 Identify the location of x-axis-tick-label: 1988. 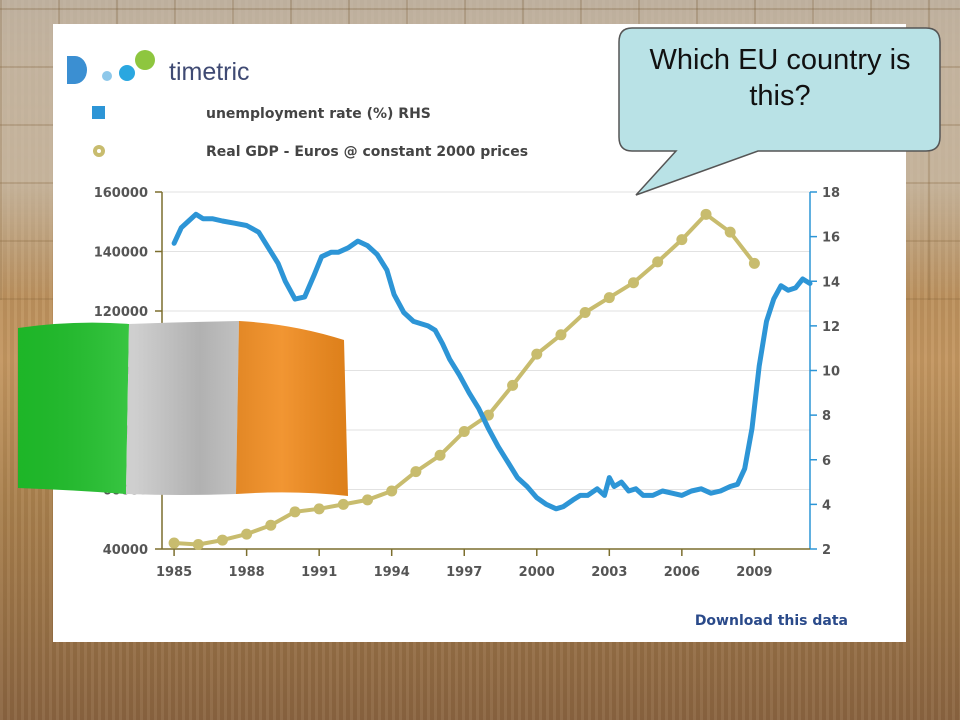
(247, 572).